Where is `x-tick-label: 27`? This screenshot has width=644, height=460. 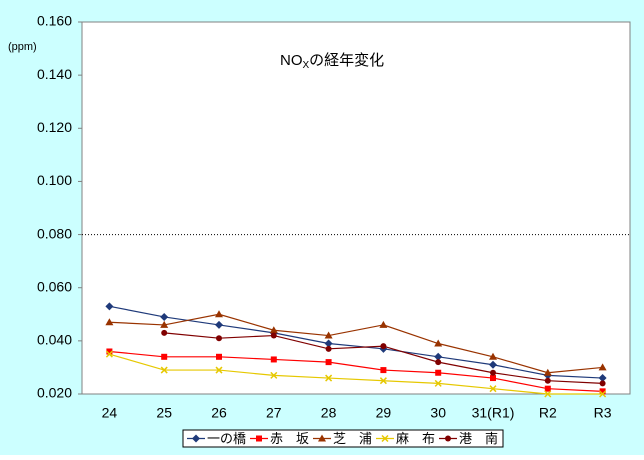
x-tick-label: 27 is located at coordinates (274, 413).